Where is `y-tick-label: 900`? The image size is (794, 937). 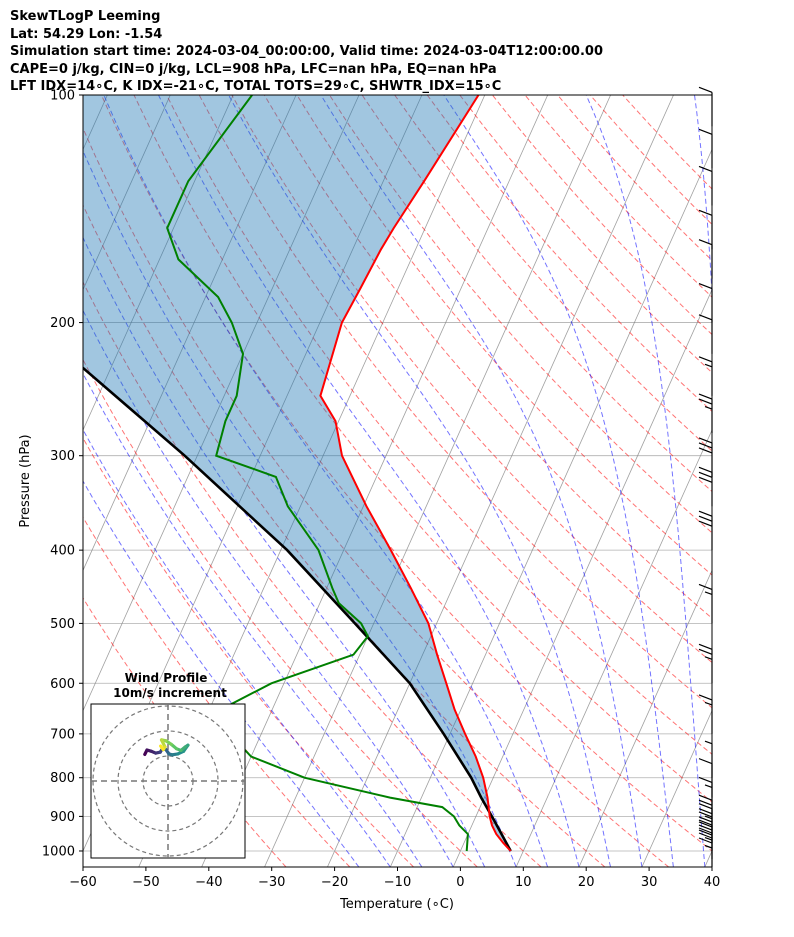
y-tick-label: 900 is located at coordinates (62, 817).